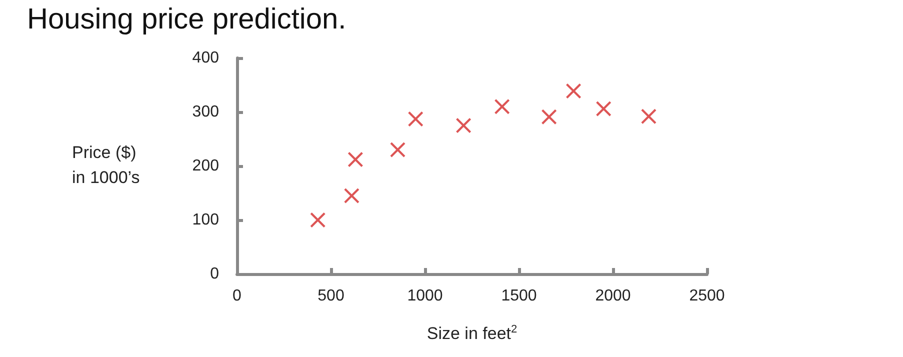 The width and height of the screenshot is (903, 357). What do you see at coordinates (613, 296) in the screenshot?
I see `x-tick-label: 2000` at bounding box center [613, 296].